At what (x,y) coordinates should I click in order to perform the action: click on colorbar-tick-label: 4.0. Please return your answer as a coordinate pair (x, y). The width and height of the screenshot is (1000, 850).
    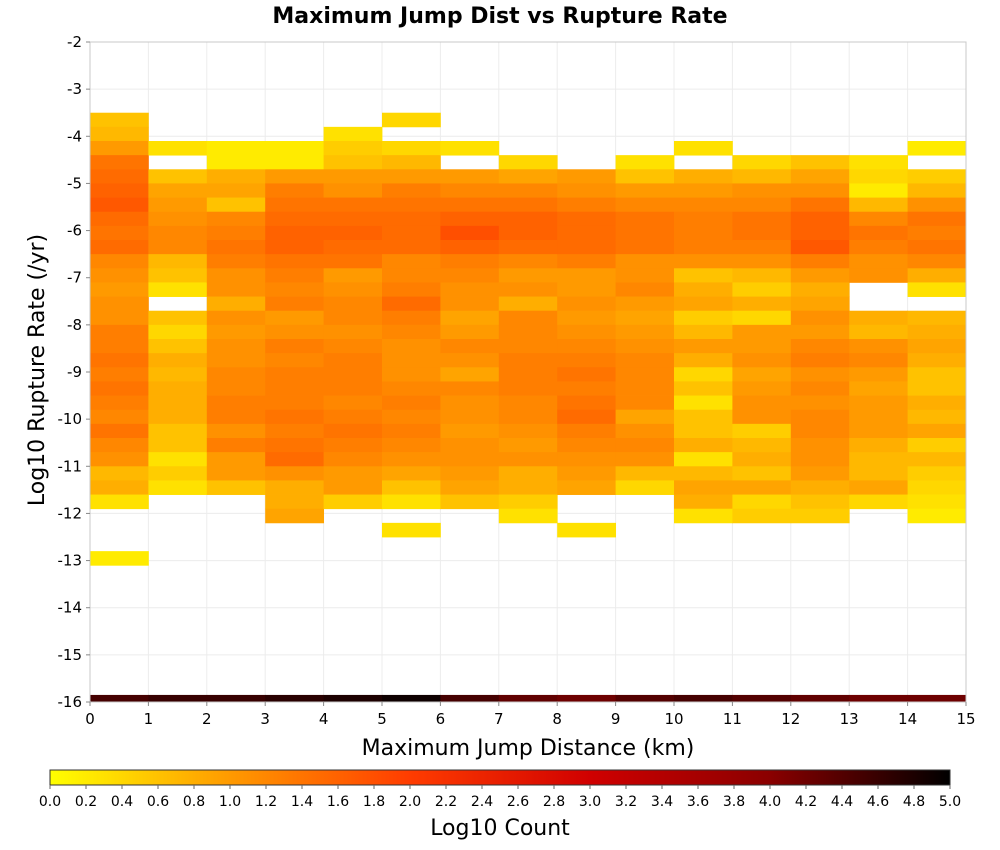
    Looking at the image, I should click on (770, 802).